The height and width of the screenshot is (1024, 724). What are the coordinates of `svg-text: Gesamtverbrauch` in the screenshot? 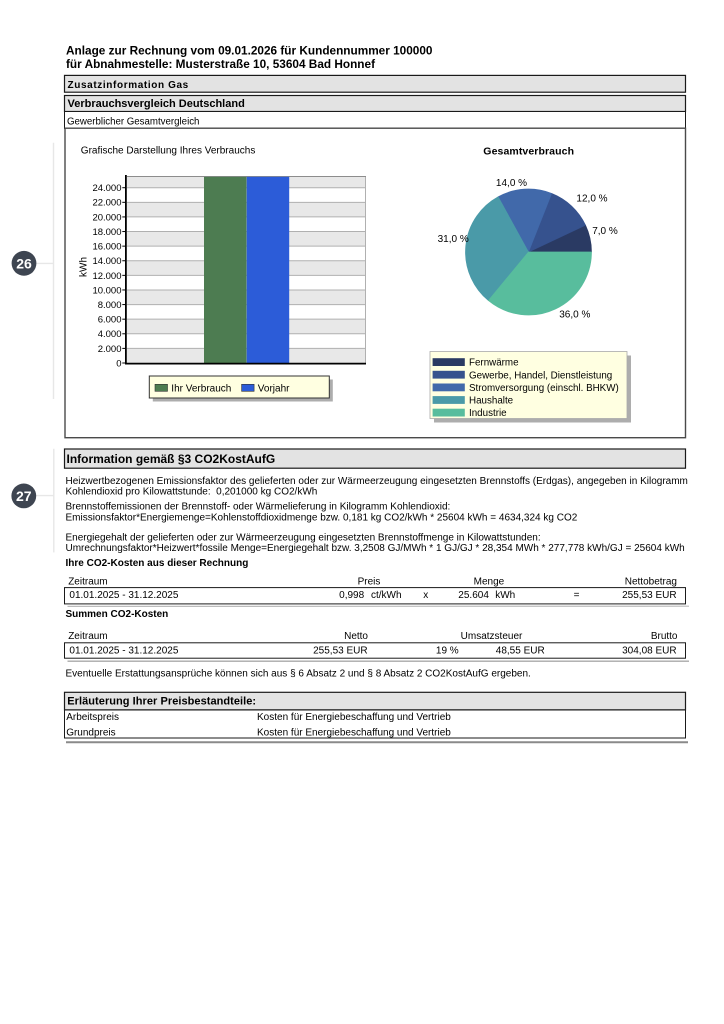 It's located at (528, 151).